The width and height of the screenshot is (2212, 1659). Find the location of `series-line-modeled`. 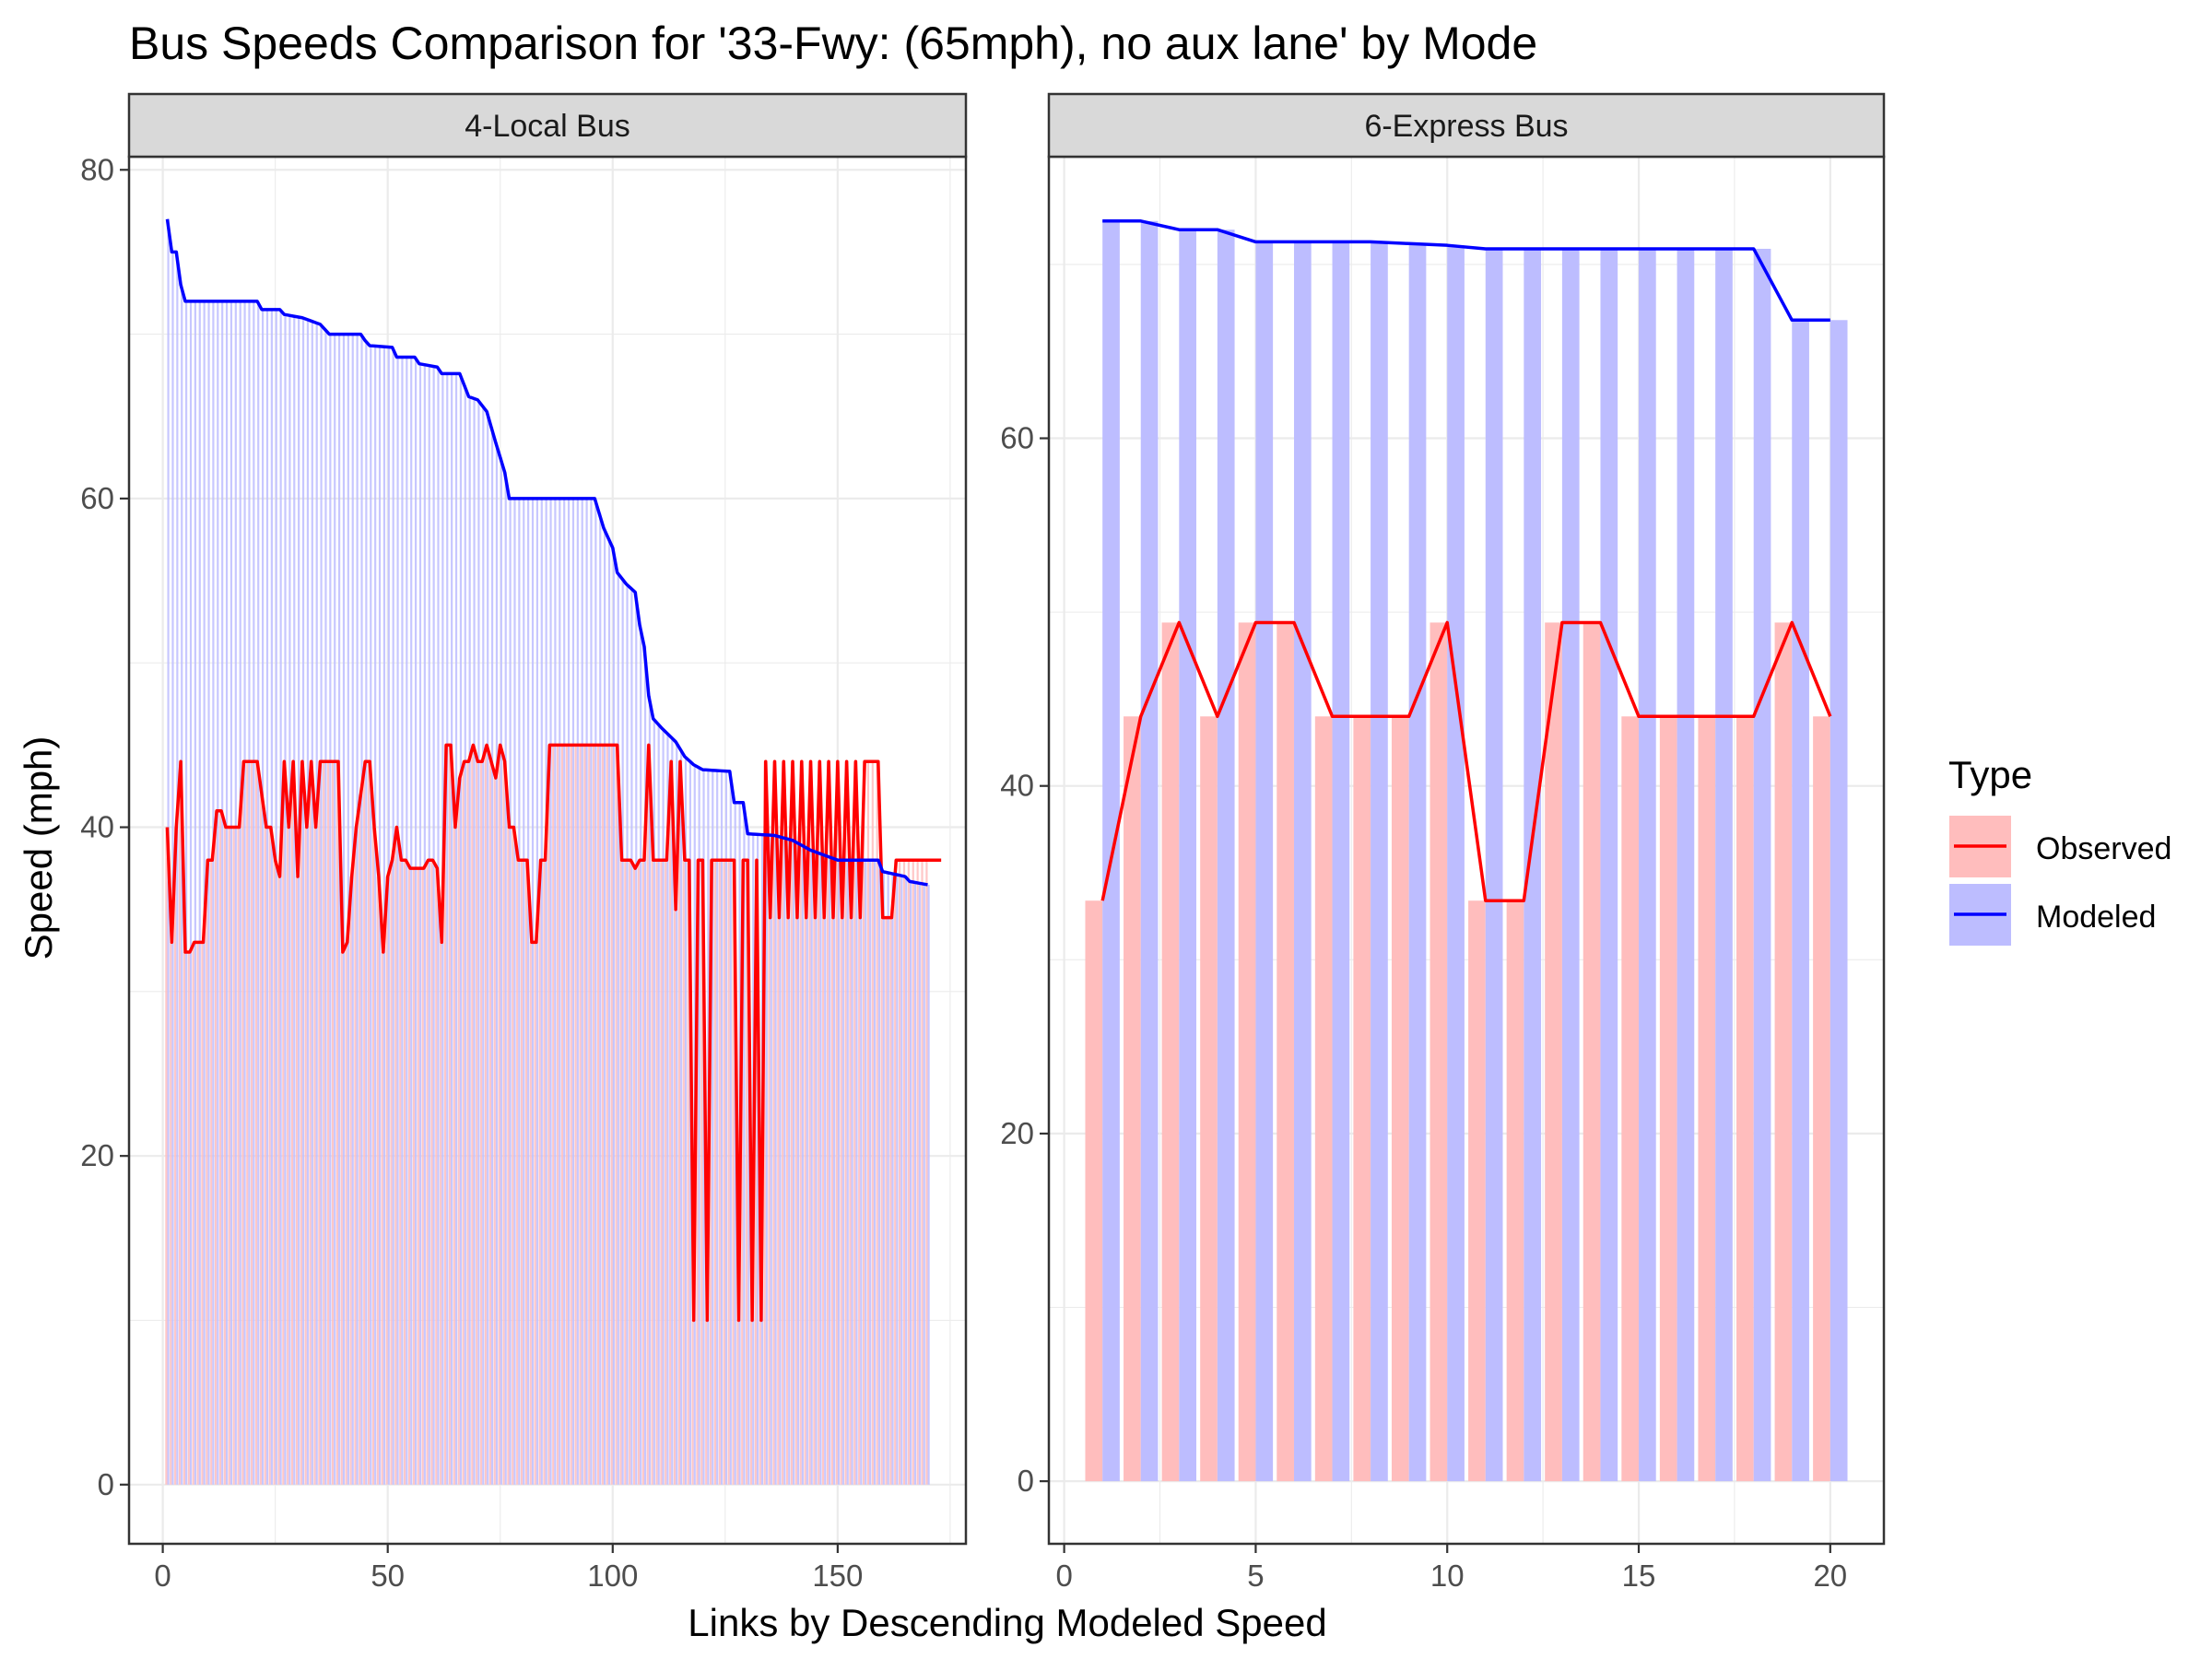

series-line-modeled is located at coordinates (1466, 271).